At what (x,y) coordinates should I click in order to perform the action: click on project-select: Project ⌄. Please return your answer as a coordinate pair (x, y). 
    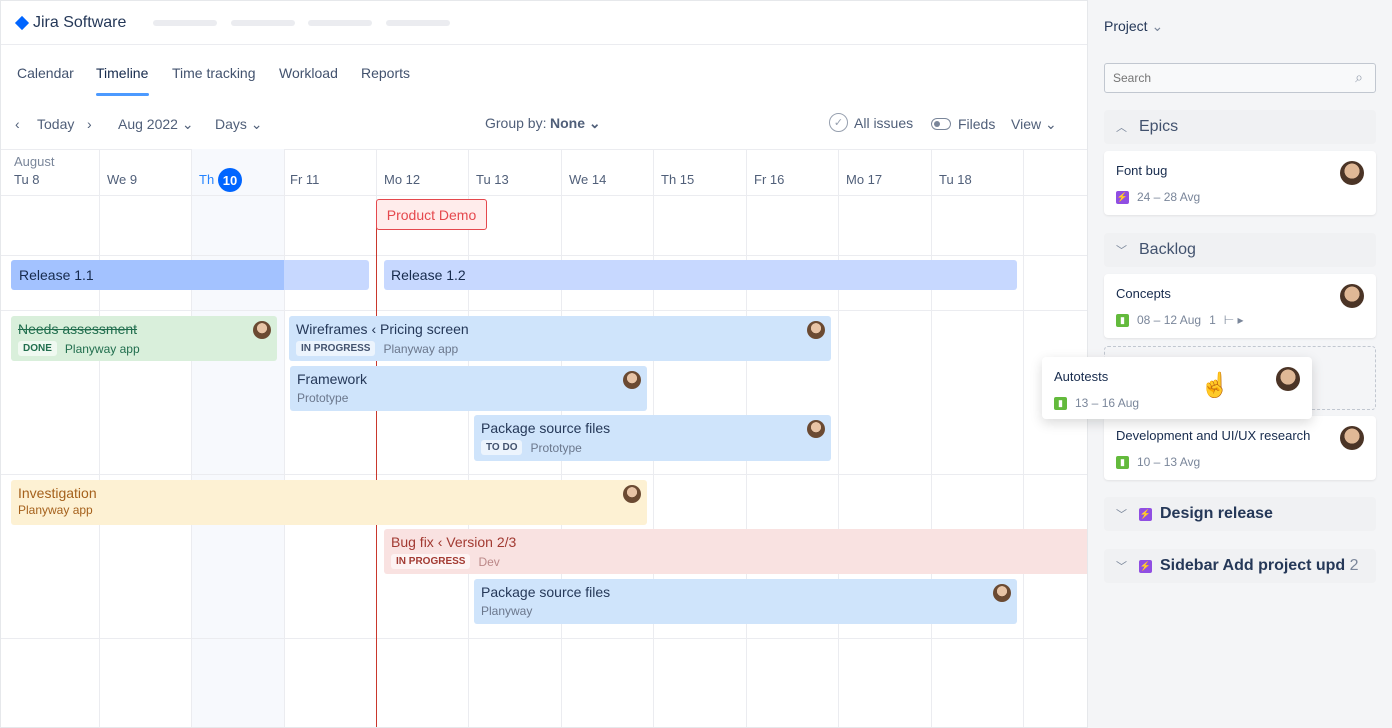
    Looking at the image, I should click on (1133, 26).